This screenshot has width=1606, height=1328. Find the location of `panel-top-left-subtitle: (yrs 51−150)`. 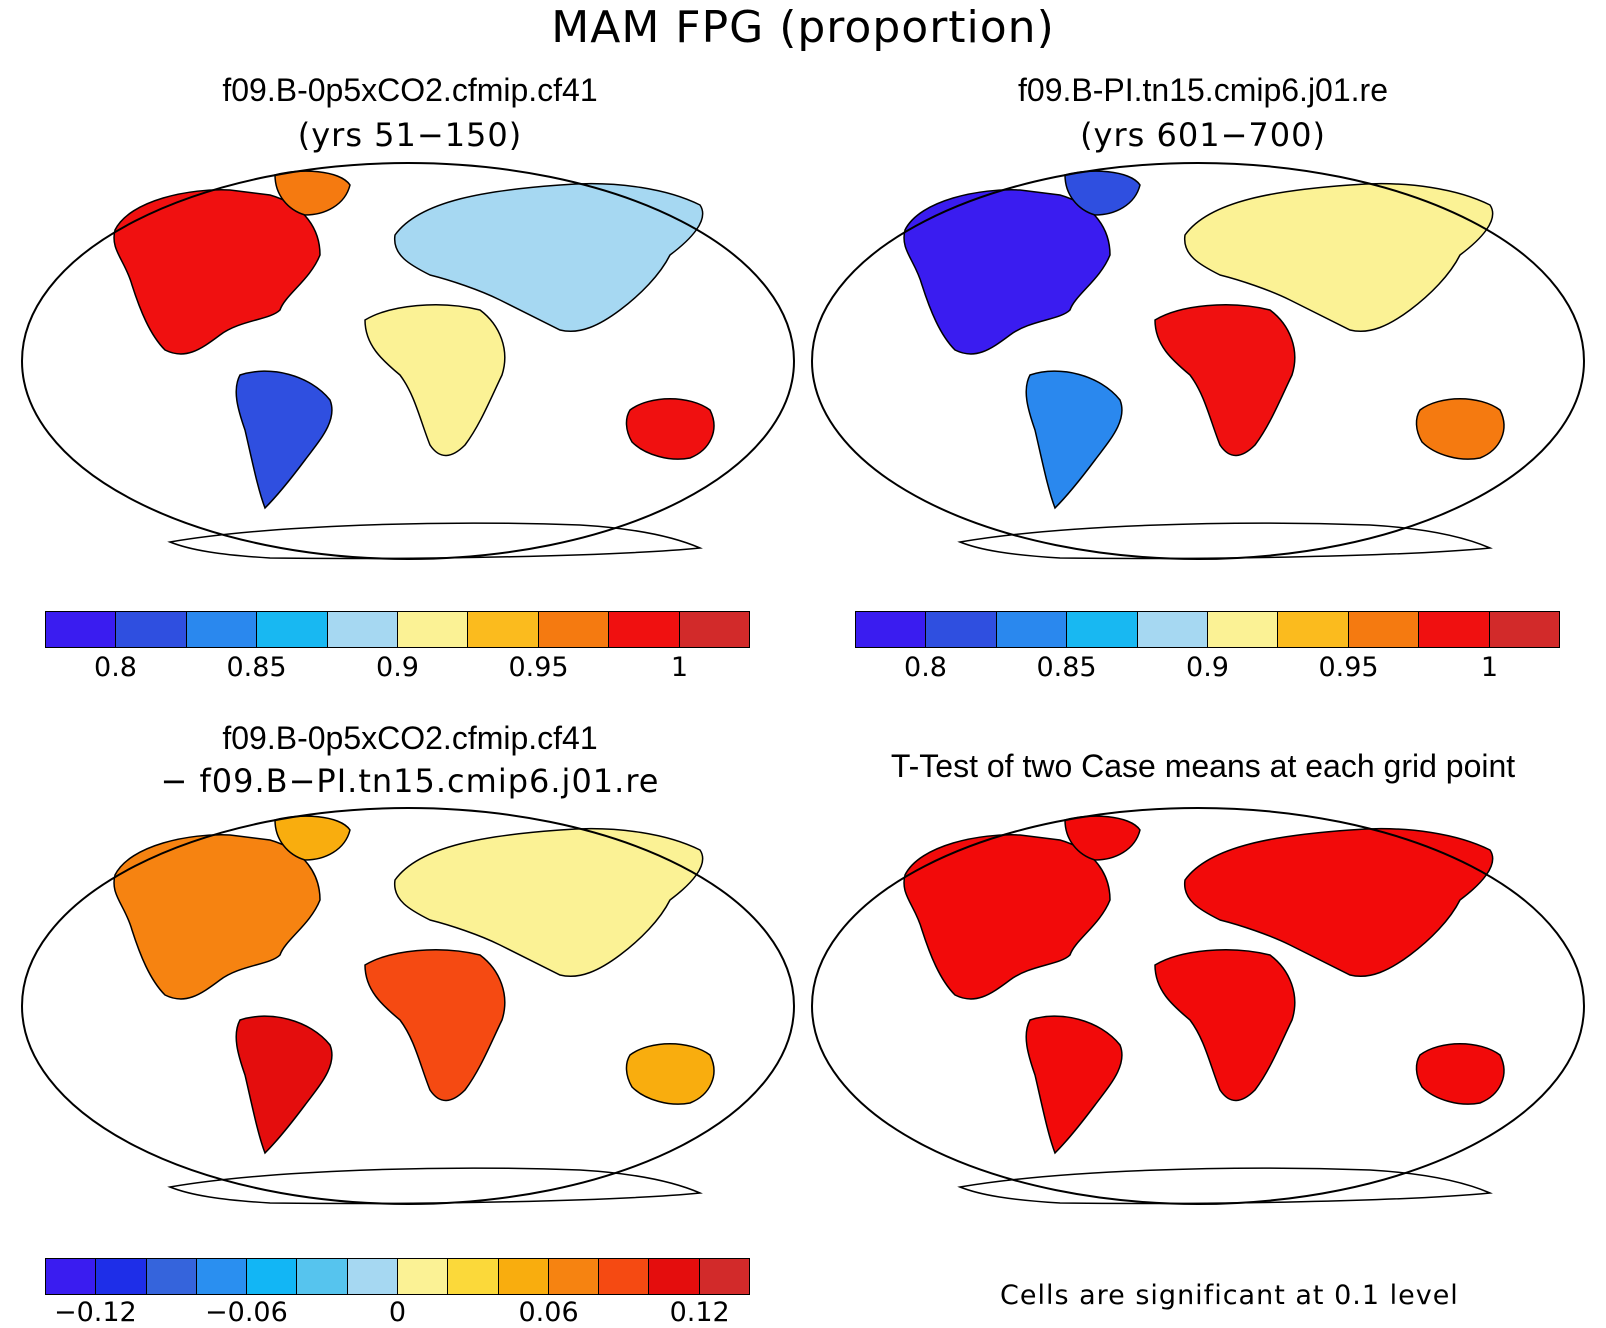

panel-top-left-subtitle: (yrs 51−150) is located at coordinates (410, 135).